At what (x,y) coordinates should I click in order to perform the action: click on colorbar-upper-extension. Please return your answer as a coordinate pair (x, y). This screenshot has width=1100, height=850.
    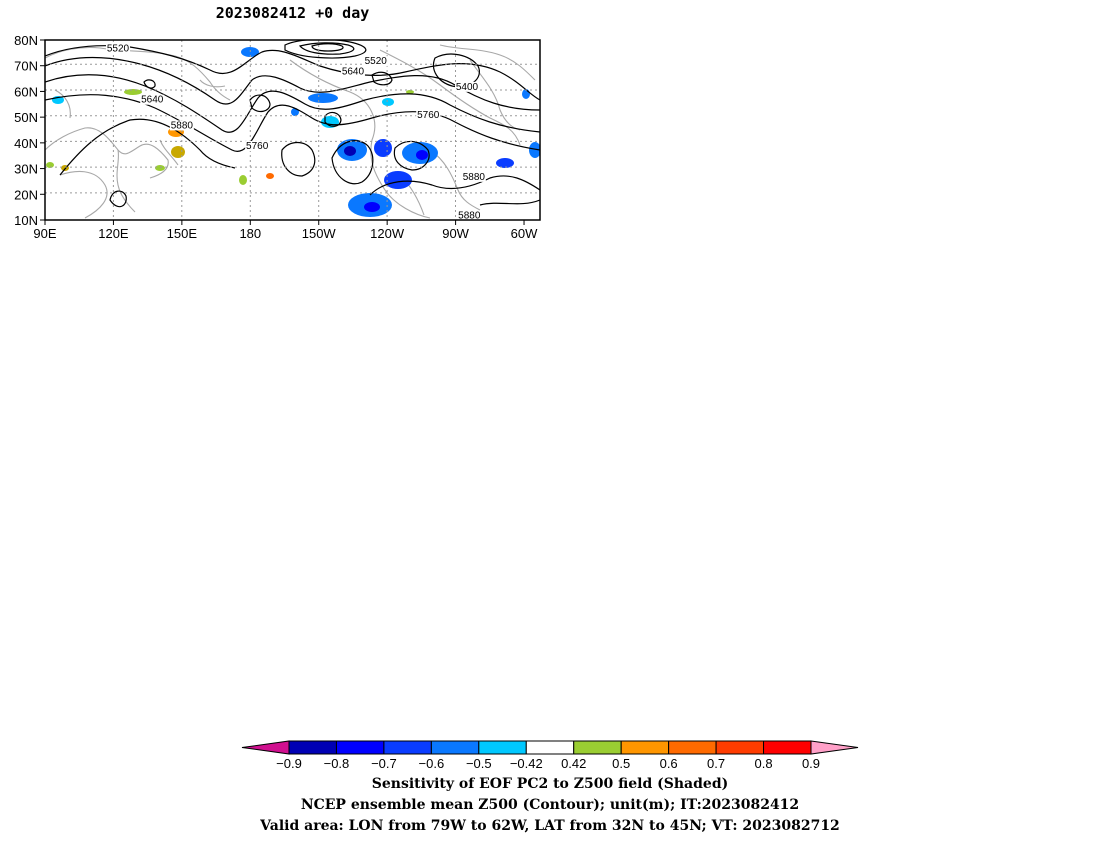
    Looking at the image, I should click on (834, 747).